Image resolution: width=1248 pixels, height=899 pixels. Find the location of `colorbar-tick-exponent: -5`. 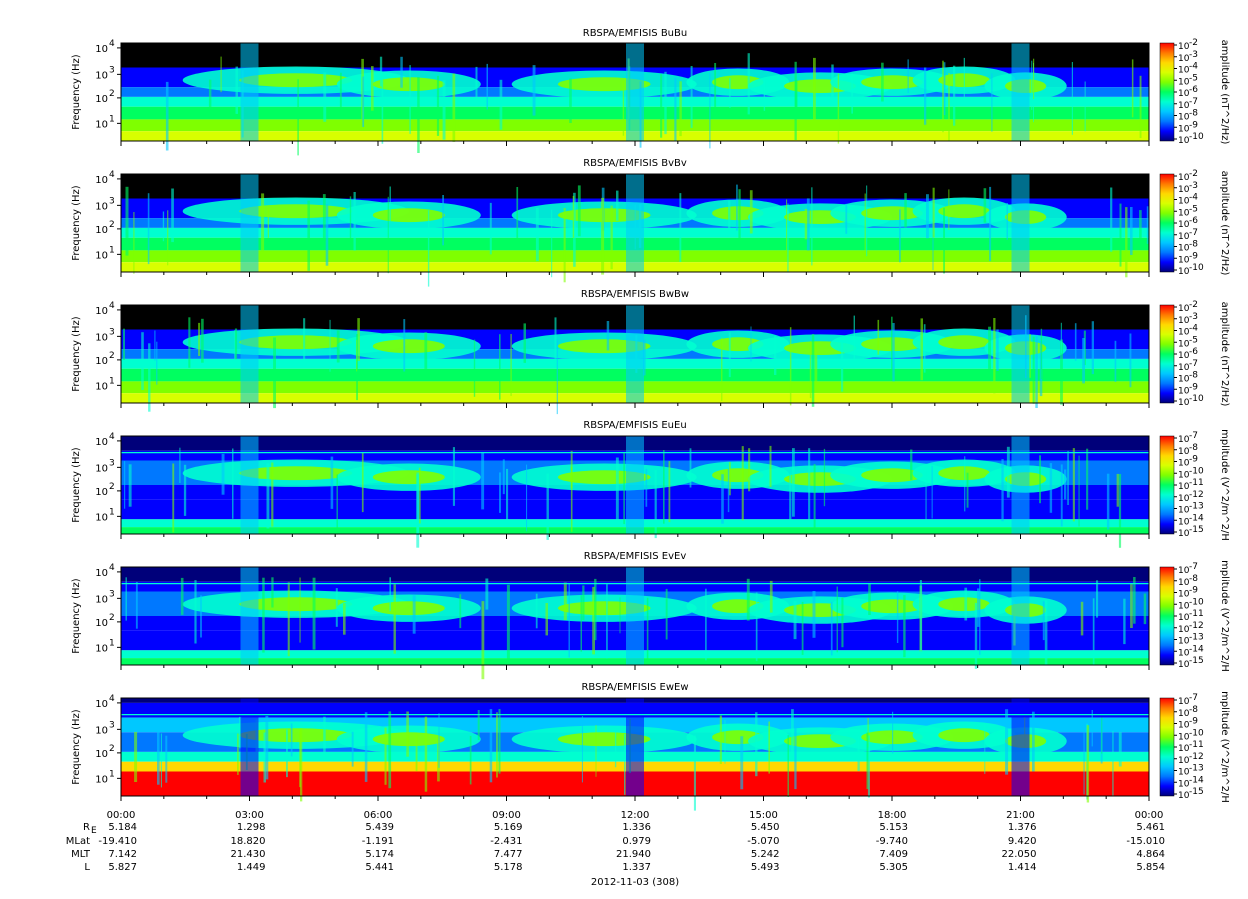

colorbar-tick-exponent: -5 is located at coordinates (1193, 78).